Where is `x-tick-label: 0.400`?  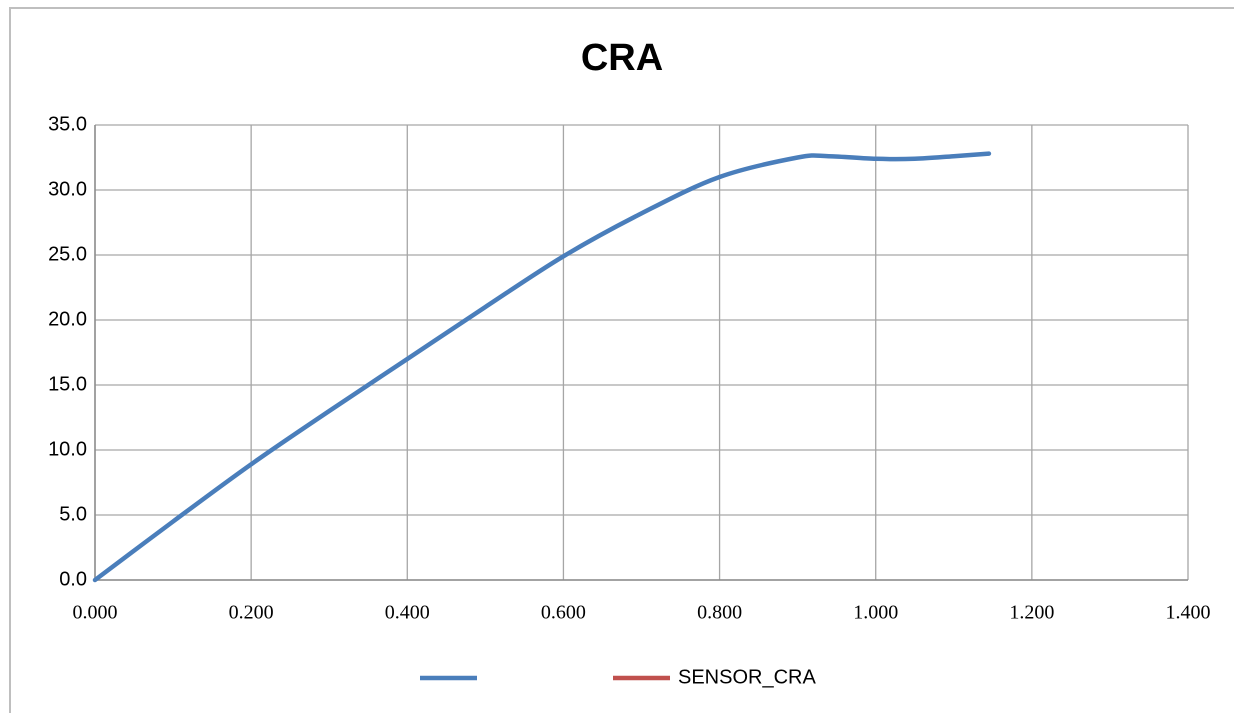 x-tick-label: 0.400 is located at coordinates (407, 613).